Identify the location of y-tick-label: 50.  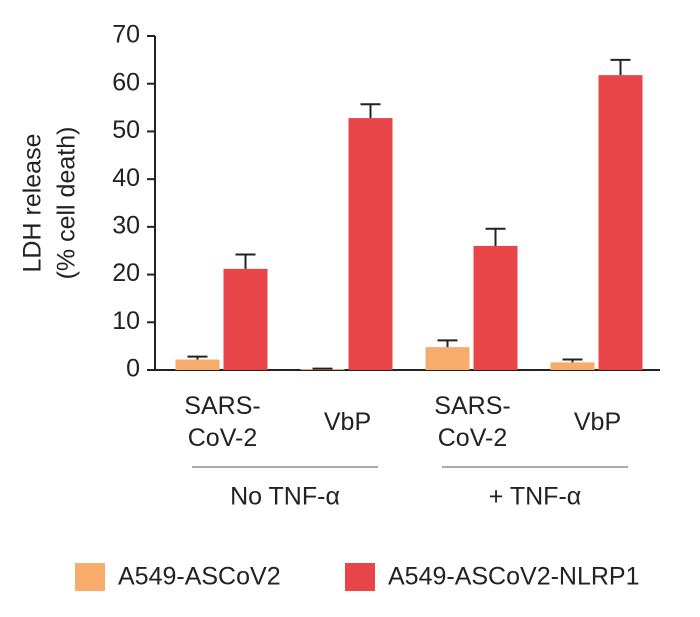
(126, 130).